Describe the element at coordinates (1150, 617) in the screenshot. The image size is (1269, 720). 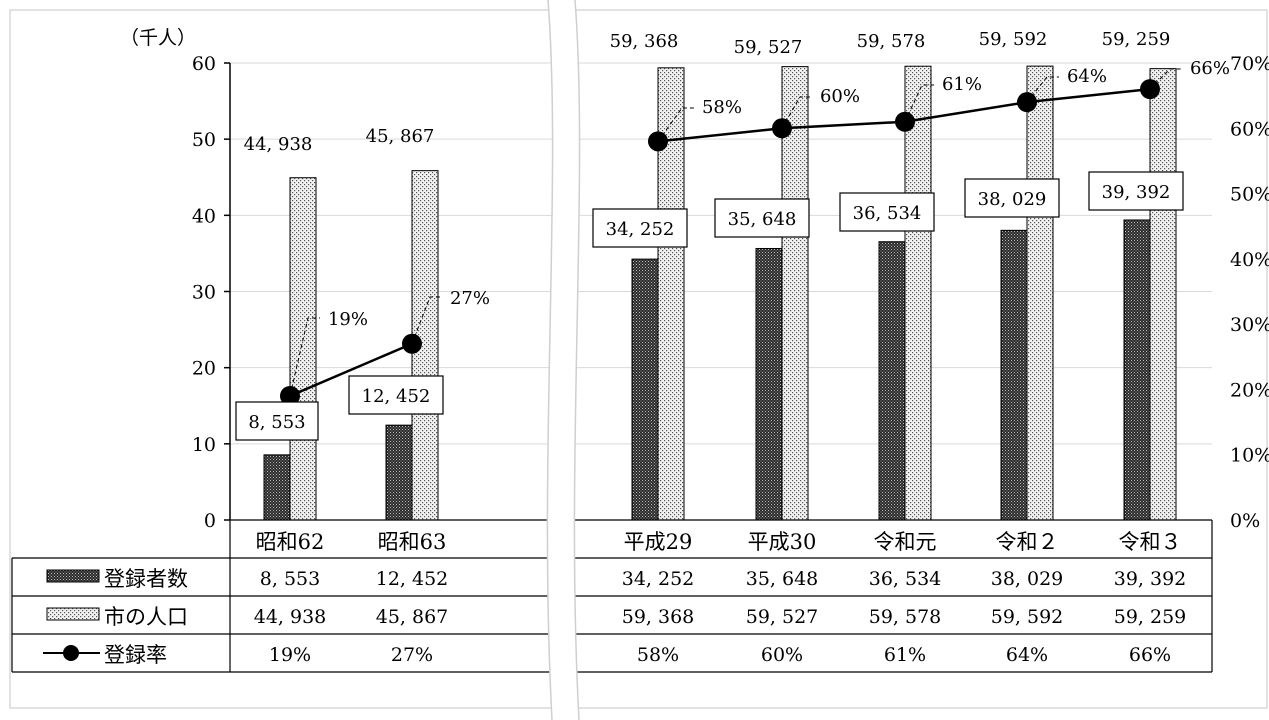
I see `table-cell: 59, 259` at that location.